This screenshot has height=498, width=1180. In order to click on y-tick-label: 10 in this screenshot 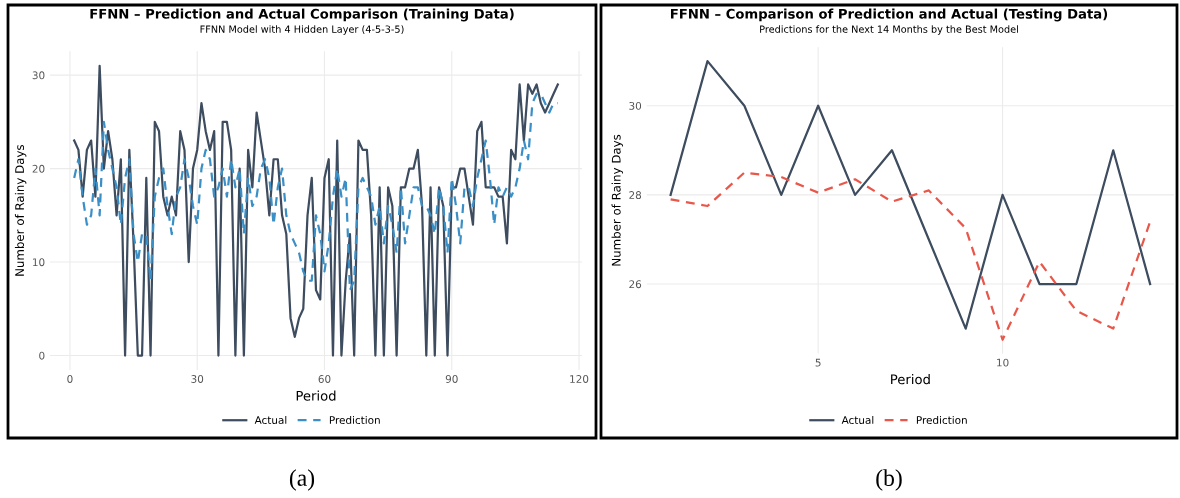, I will do `click(39, 262)`.